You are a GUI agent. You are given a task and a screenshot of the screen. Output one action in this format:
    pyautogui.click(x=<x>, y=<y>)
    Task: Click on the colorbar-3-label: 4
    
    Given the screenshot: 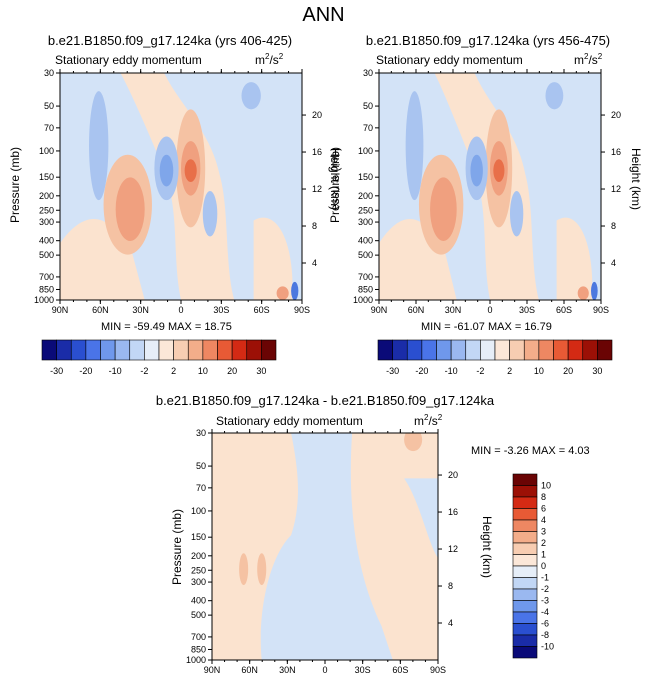 What is the action you would take?
    pyautogui.click(x=543, y=520)
    